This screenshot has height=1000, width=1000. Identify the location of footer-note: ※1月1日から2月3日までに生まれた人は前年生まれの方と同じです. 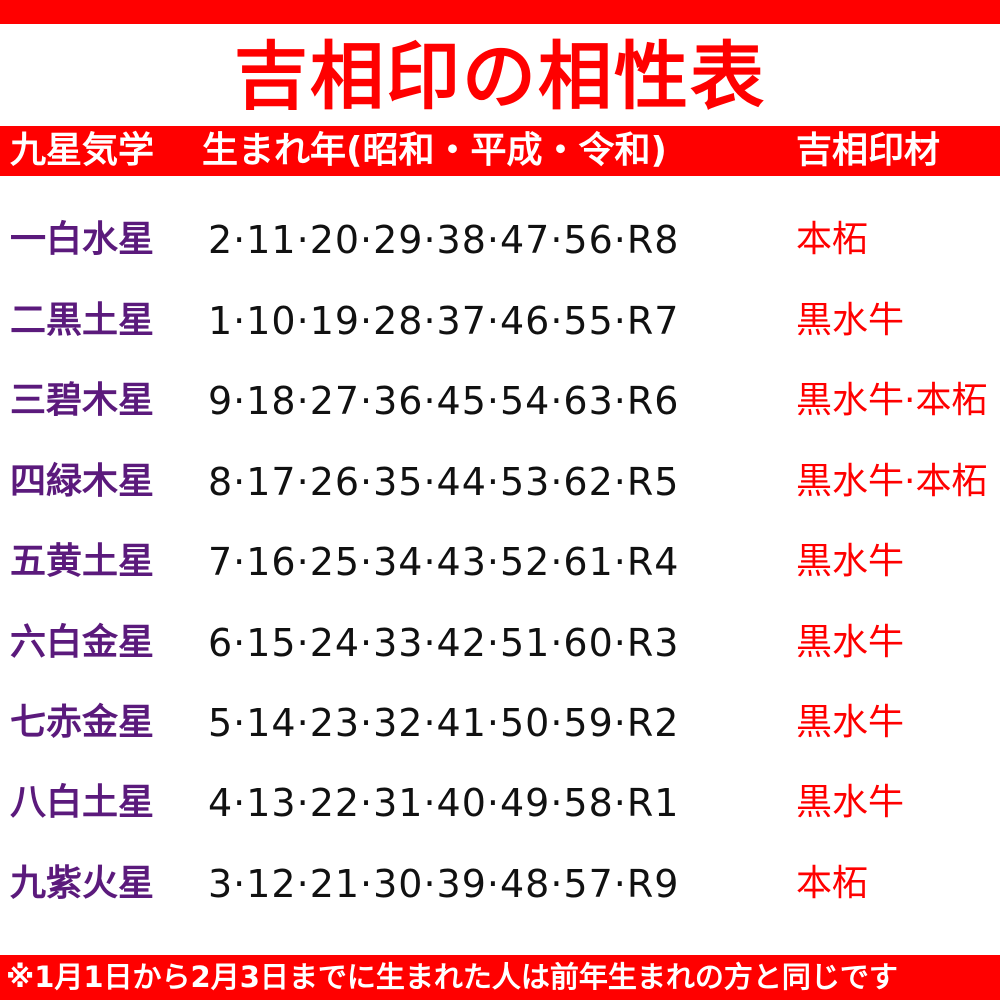
(500, 977).